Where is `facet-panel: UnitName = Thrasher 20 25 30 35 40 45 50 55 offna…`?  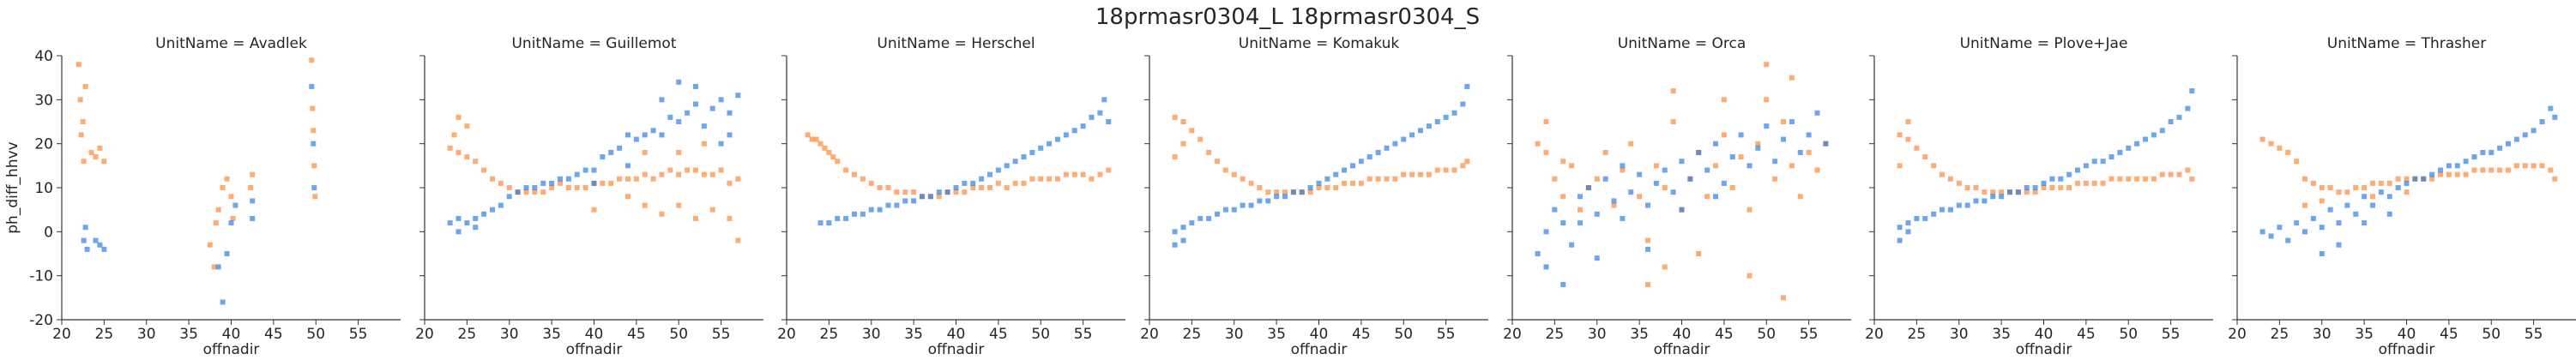
facet-panel: UnitName = Thrasher 20 25 30 35 40 45 50 55 offna… is located at coordinates (2402, 196).